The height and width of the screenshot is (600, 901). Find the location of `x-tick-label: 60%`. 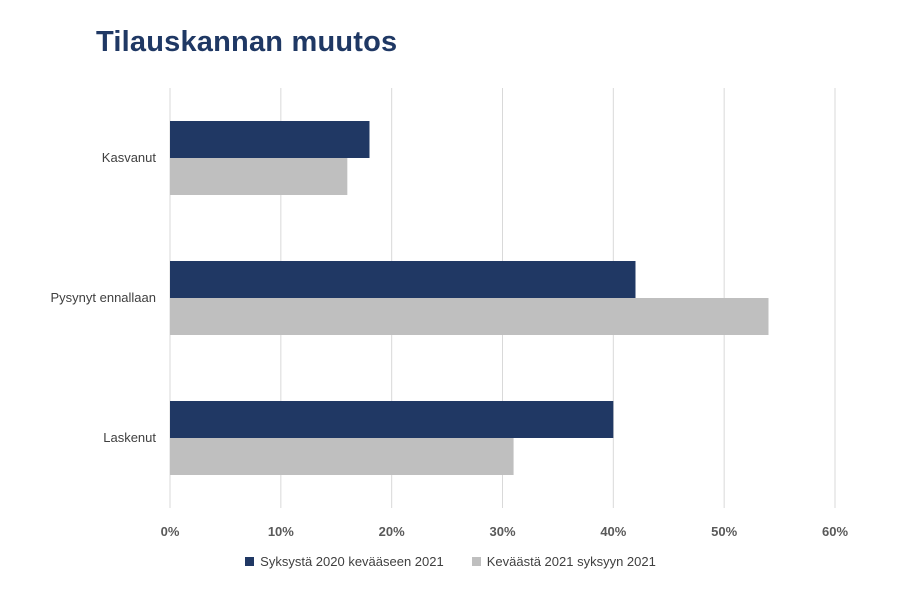

x-tick-label: 60% is located at coordinates (835, 531).